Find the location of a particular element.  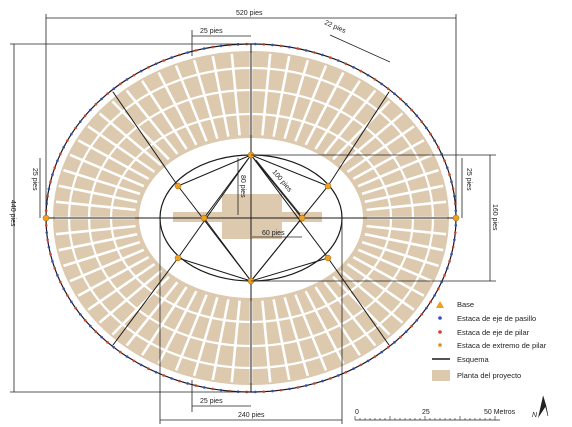

legend-aisle-stake-label: Estaca de eje de pasillo is located at coordinates (496, 318).